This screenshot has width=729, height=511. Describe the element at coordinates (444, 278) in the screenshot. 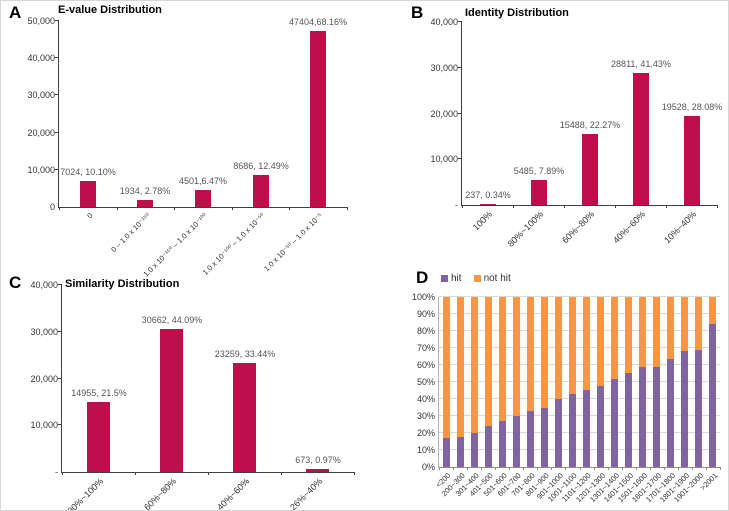

I see `hit-swatch-icon` at that location.